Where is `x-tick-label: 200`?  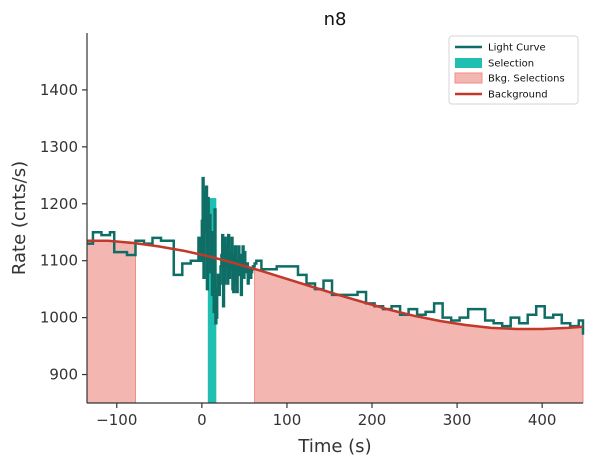 x-tick-label: 200 is located at coordinates (372, 420).